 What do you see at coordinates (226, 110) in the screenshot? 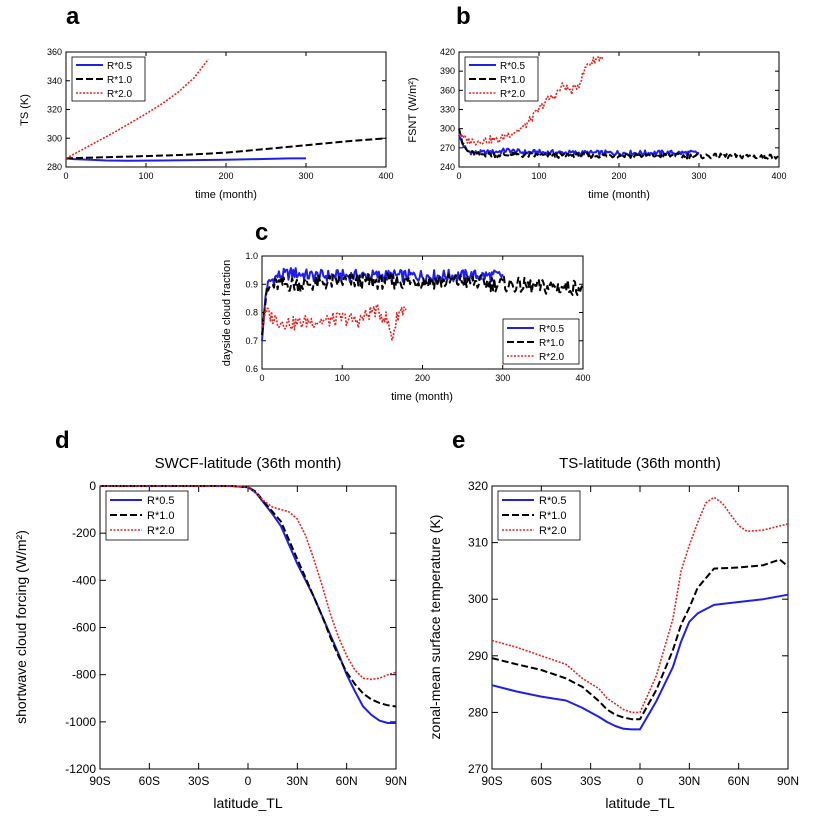
I see `series-group-a` at bounding box center [226, 110].